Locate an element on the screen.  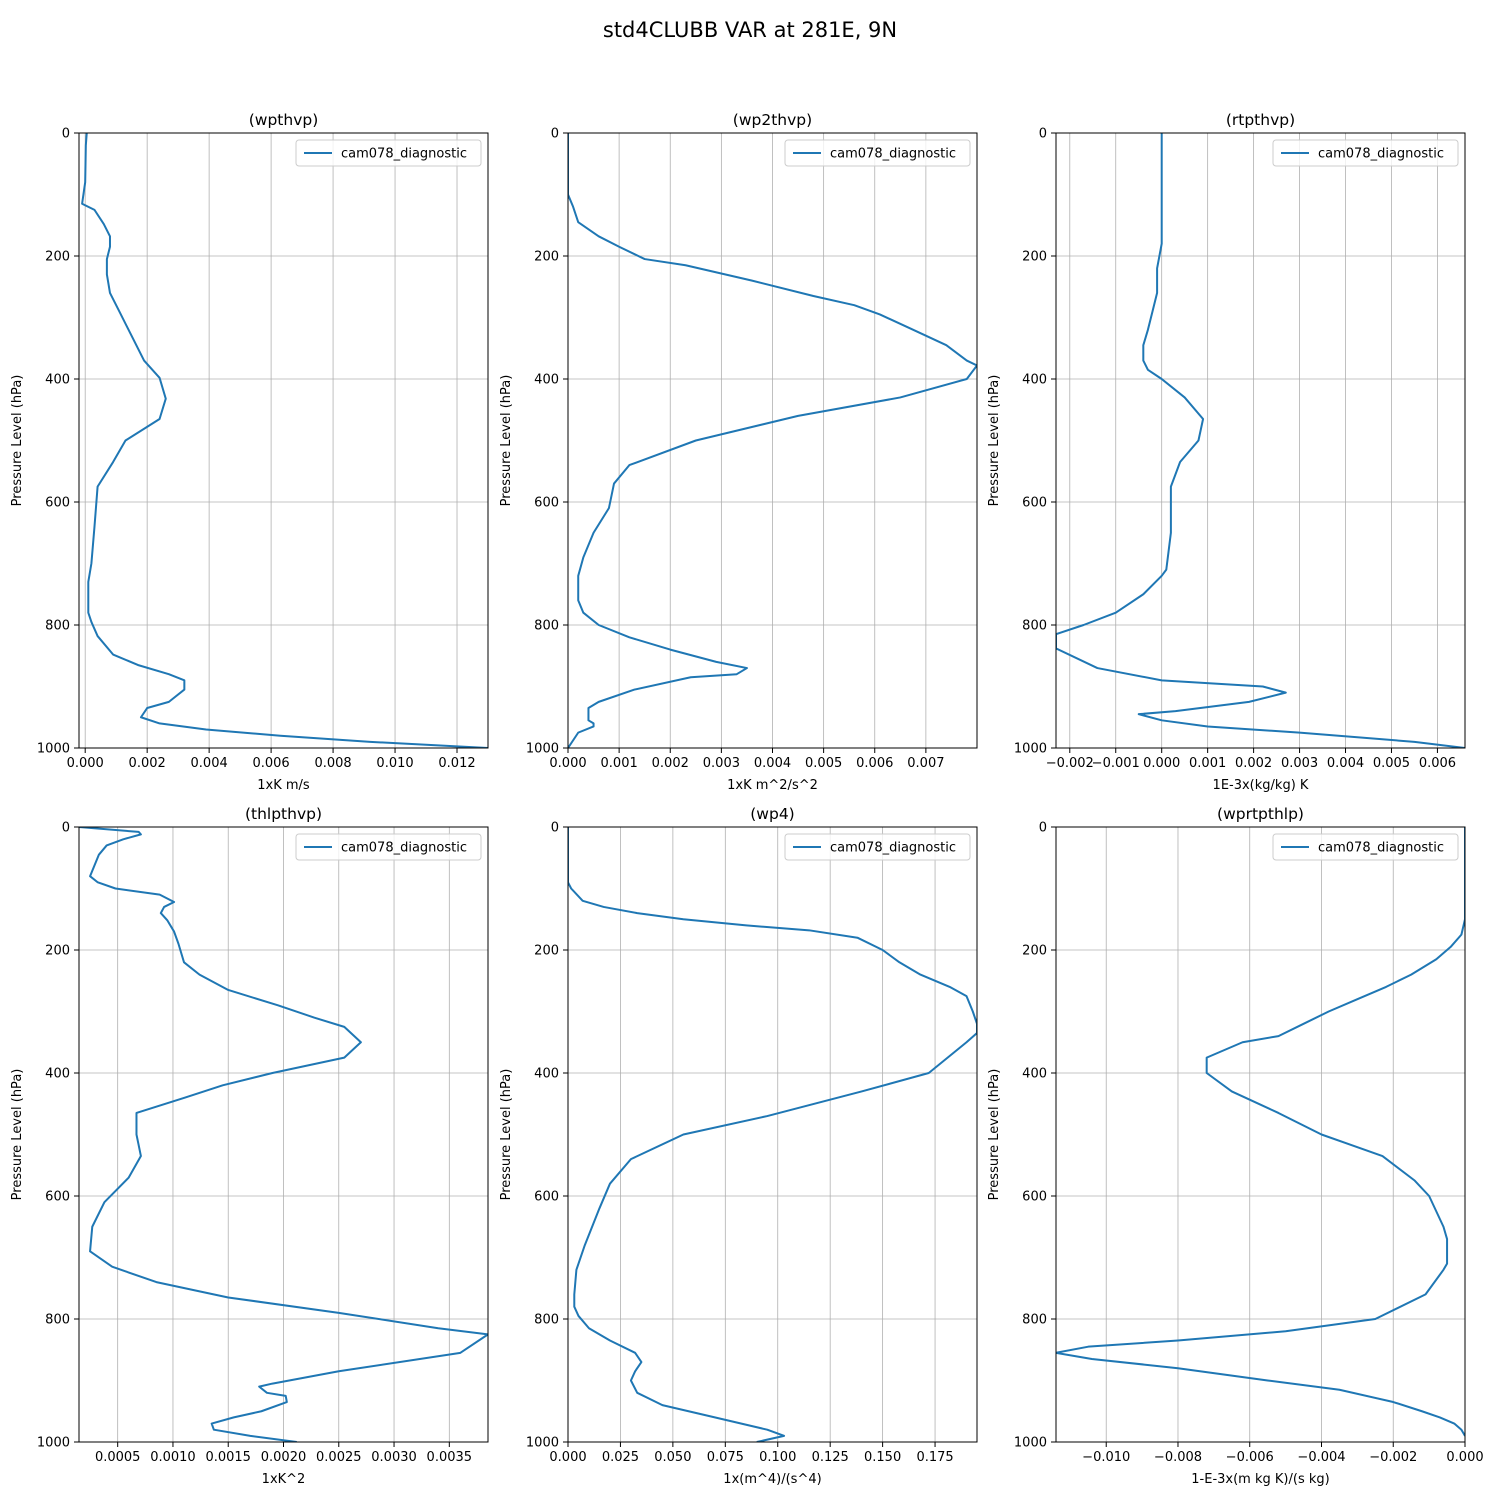
x-tick-label: 0.007 is located at coordinates (925, 763).